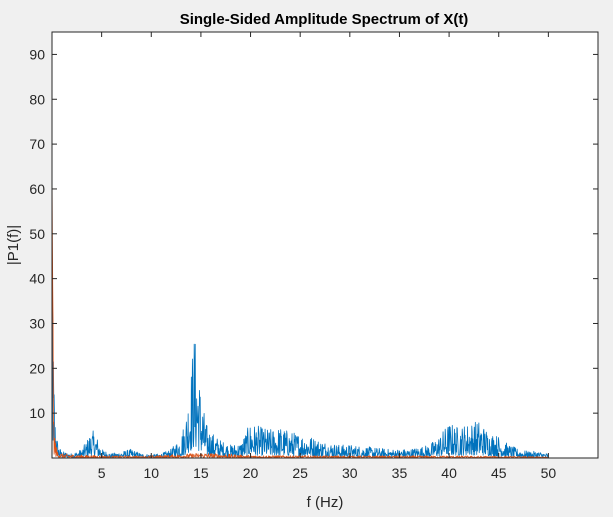  What do you see at coordinates (37, 189) in the screenshot?
I see `y-tick-label: 60` at bounding box center [37, 189].